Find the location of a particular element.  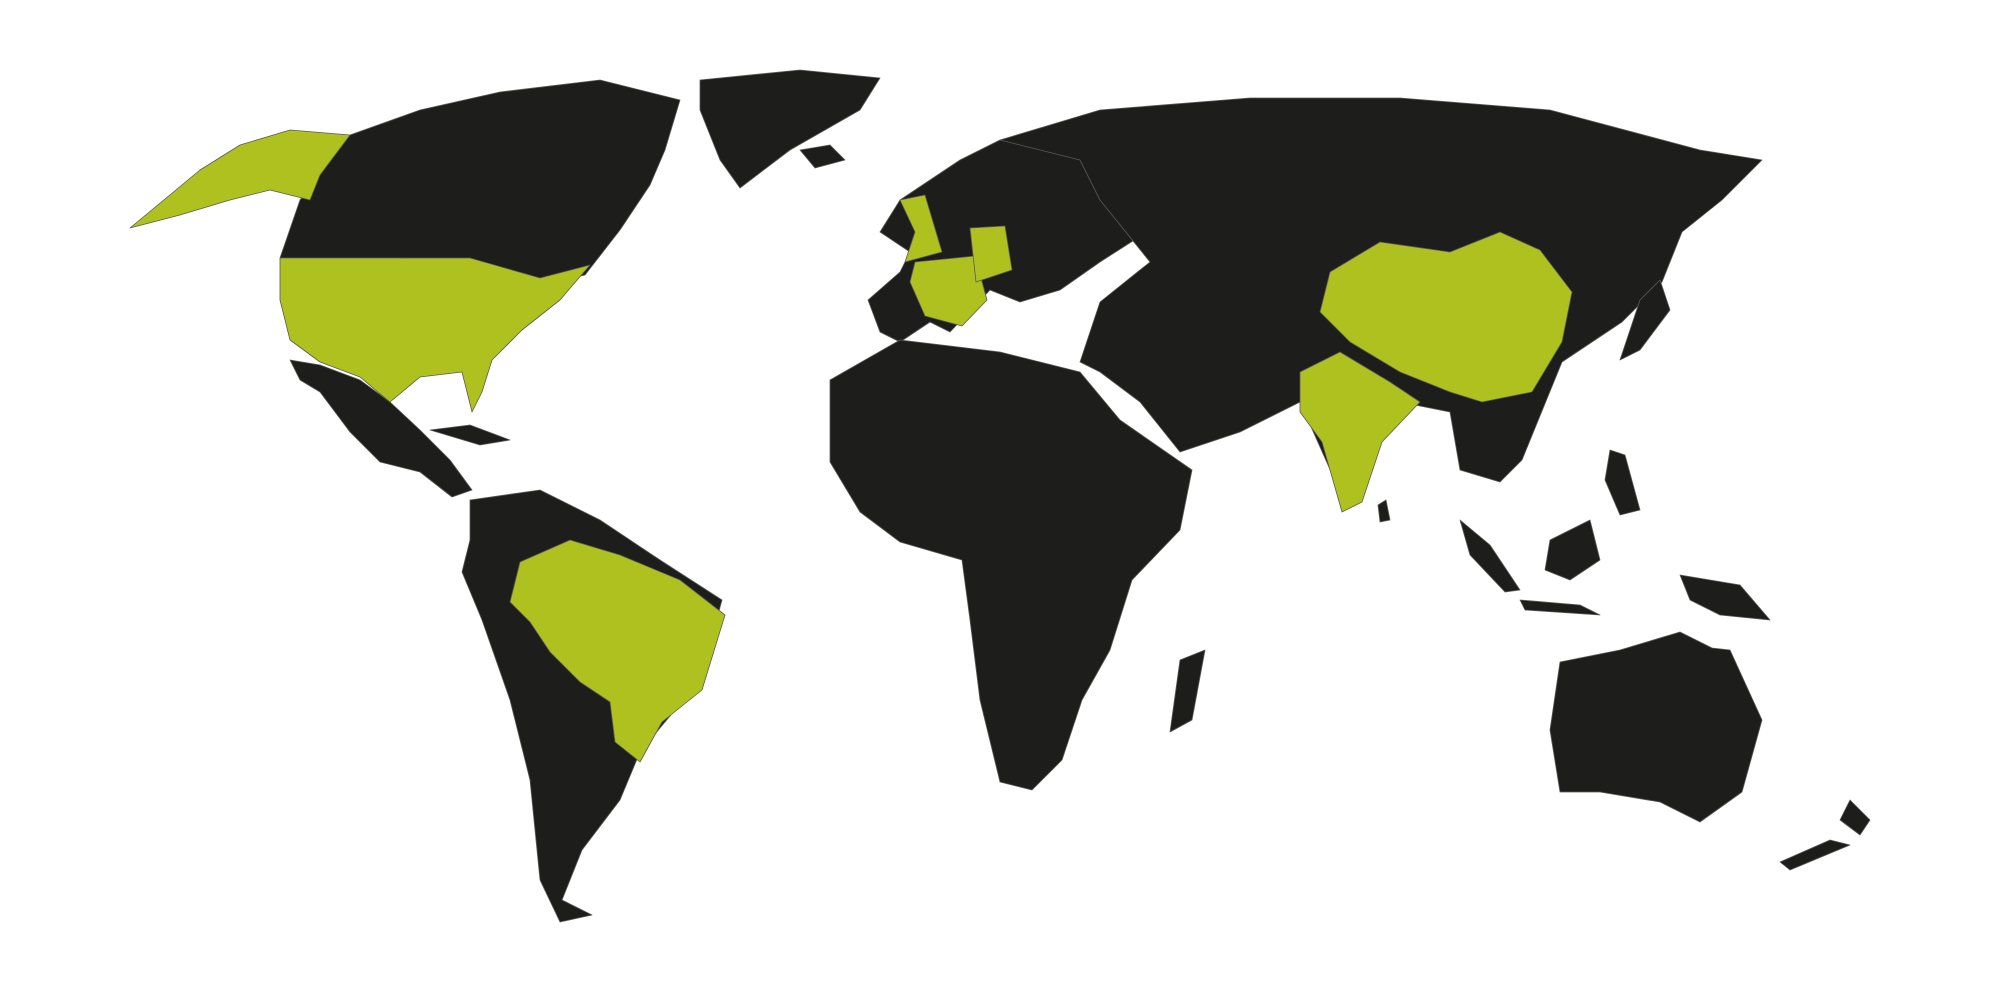

greenland is located at coordinates (790, 129).